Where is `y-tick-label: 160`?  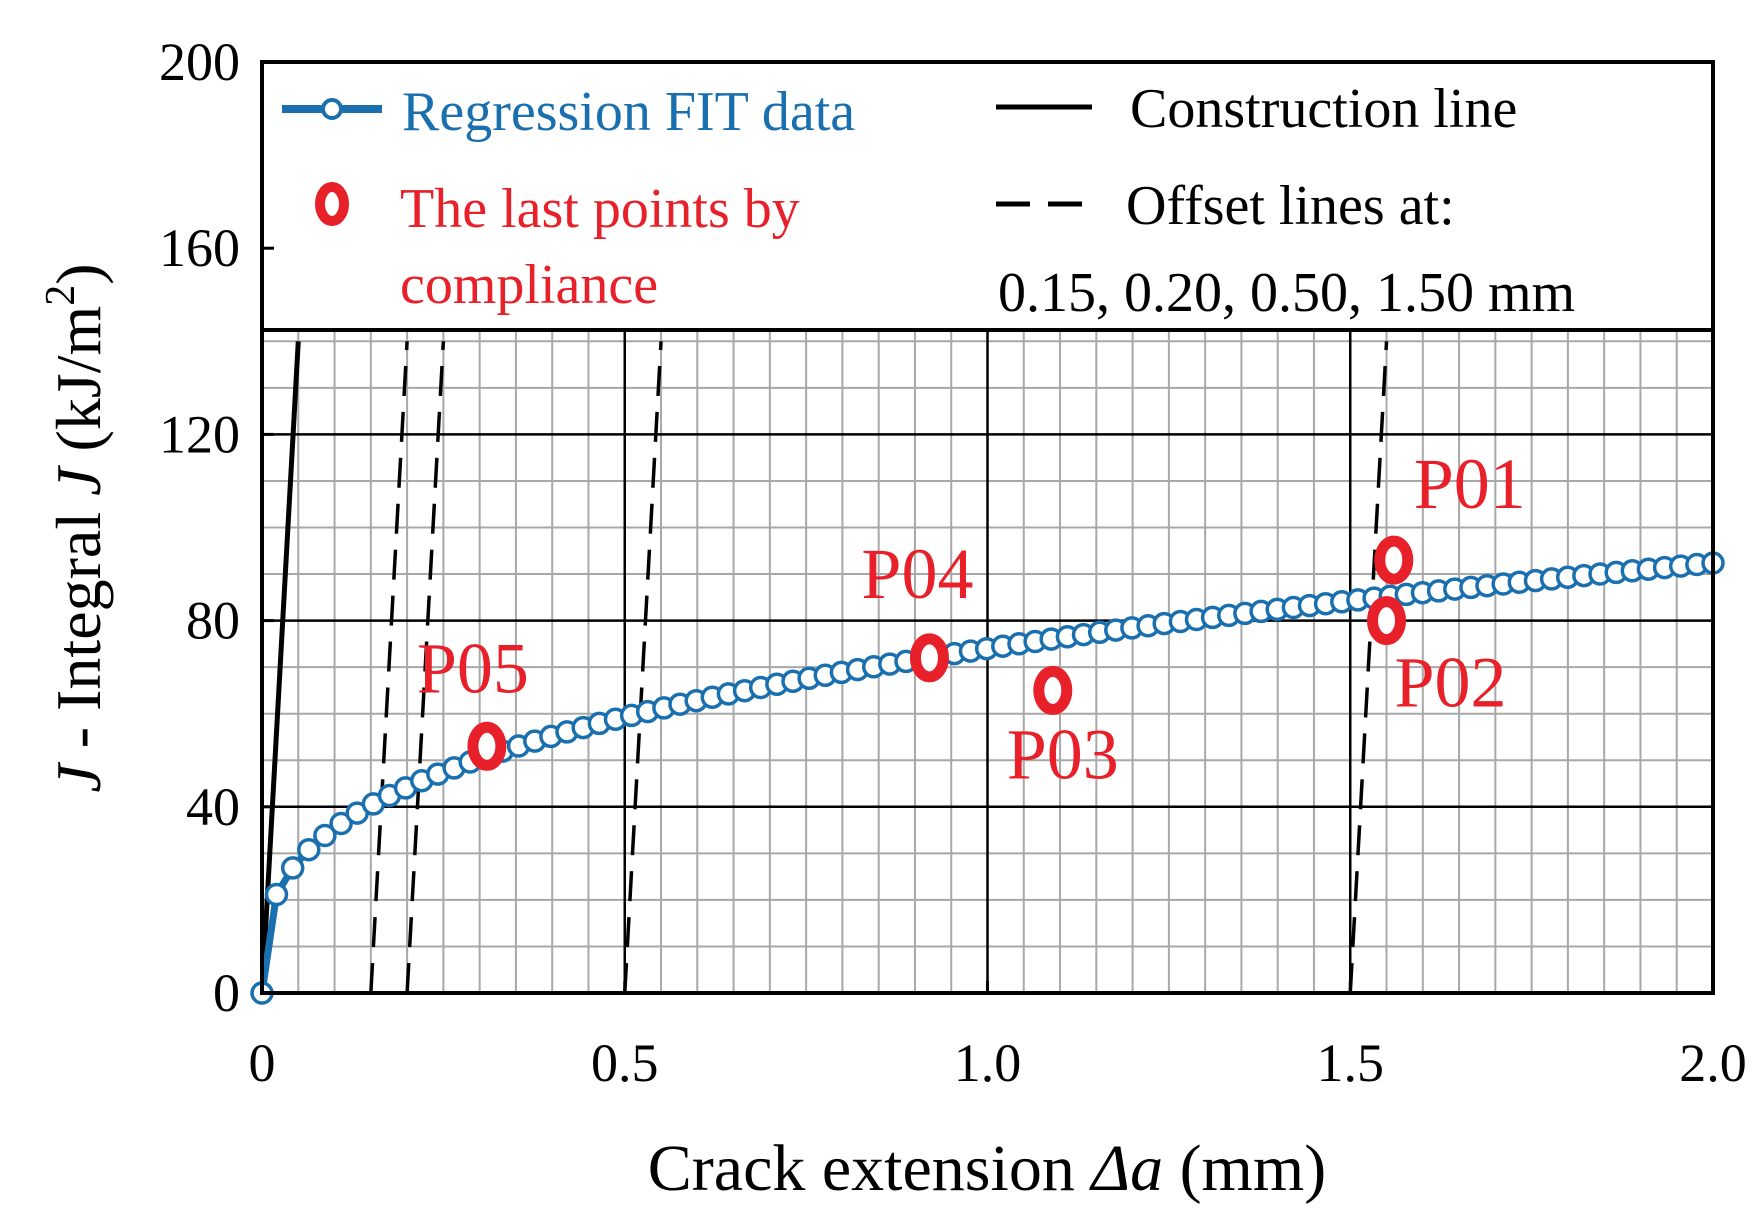 y-tick-label: 160 is located at coordinates (199, 248).